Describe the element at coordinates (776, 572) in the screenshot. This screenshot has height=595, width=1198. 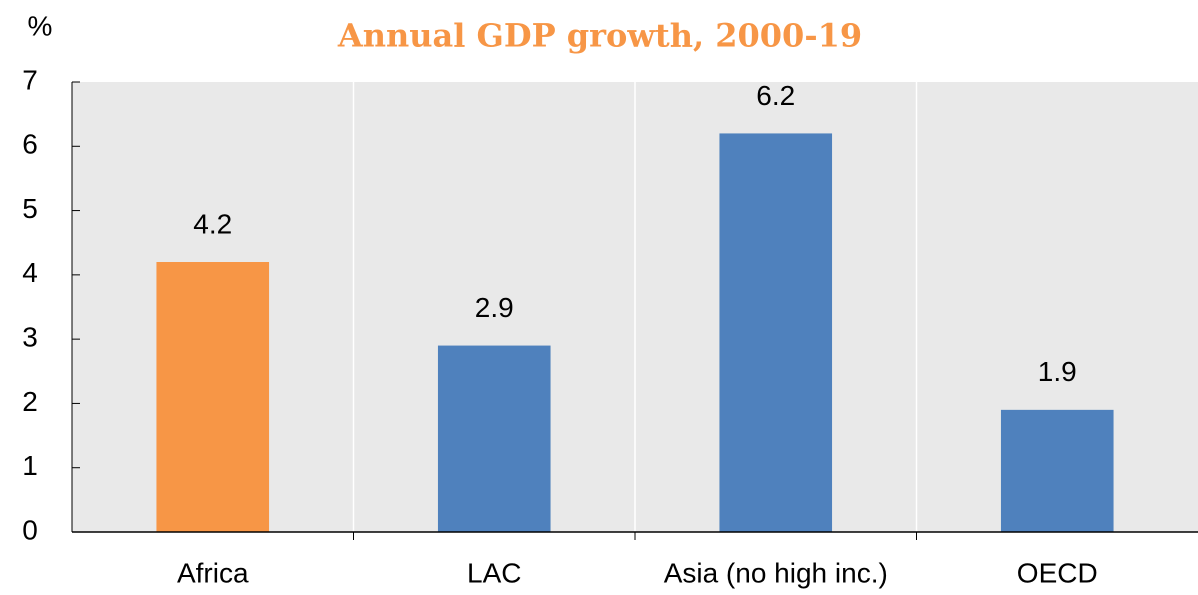
I see `x-tick-label: Asia (no high inc.)` at that location.